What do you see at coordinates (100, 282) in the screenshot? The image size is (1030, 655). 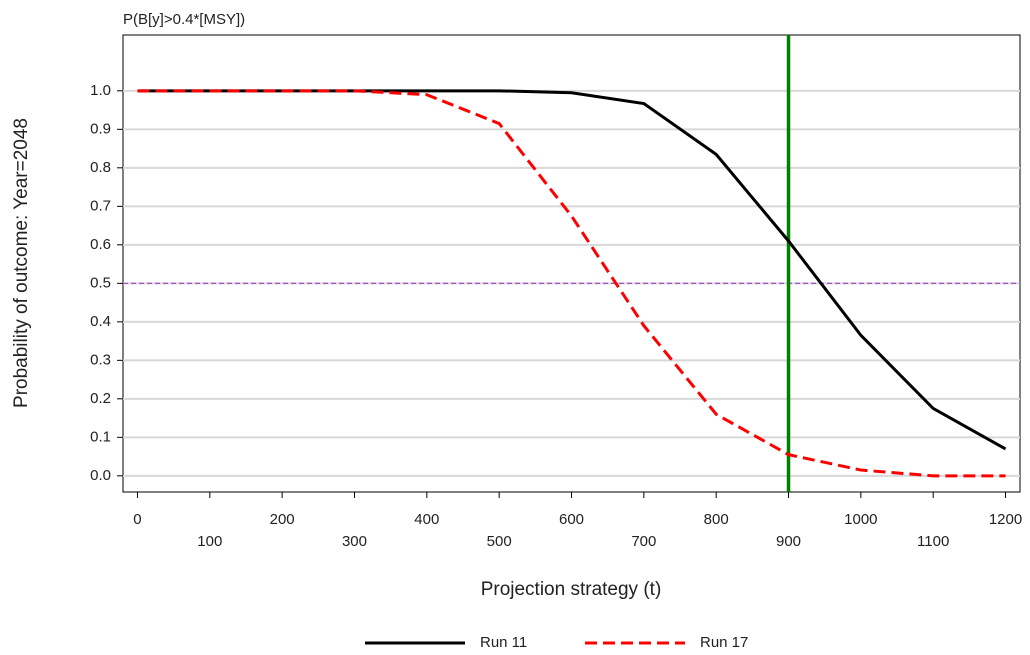 I see `y-tick-label: 0.5` at bounding box center [100, 282].